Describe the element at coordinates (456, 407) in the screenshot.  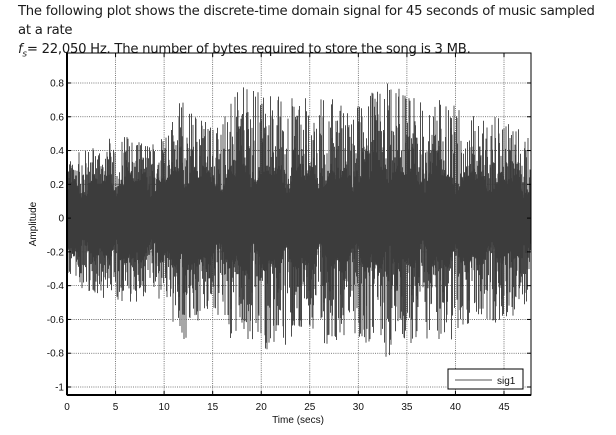
I see `x-tick-label: 40` at that location.